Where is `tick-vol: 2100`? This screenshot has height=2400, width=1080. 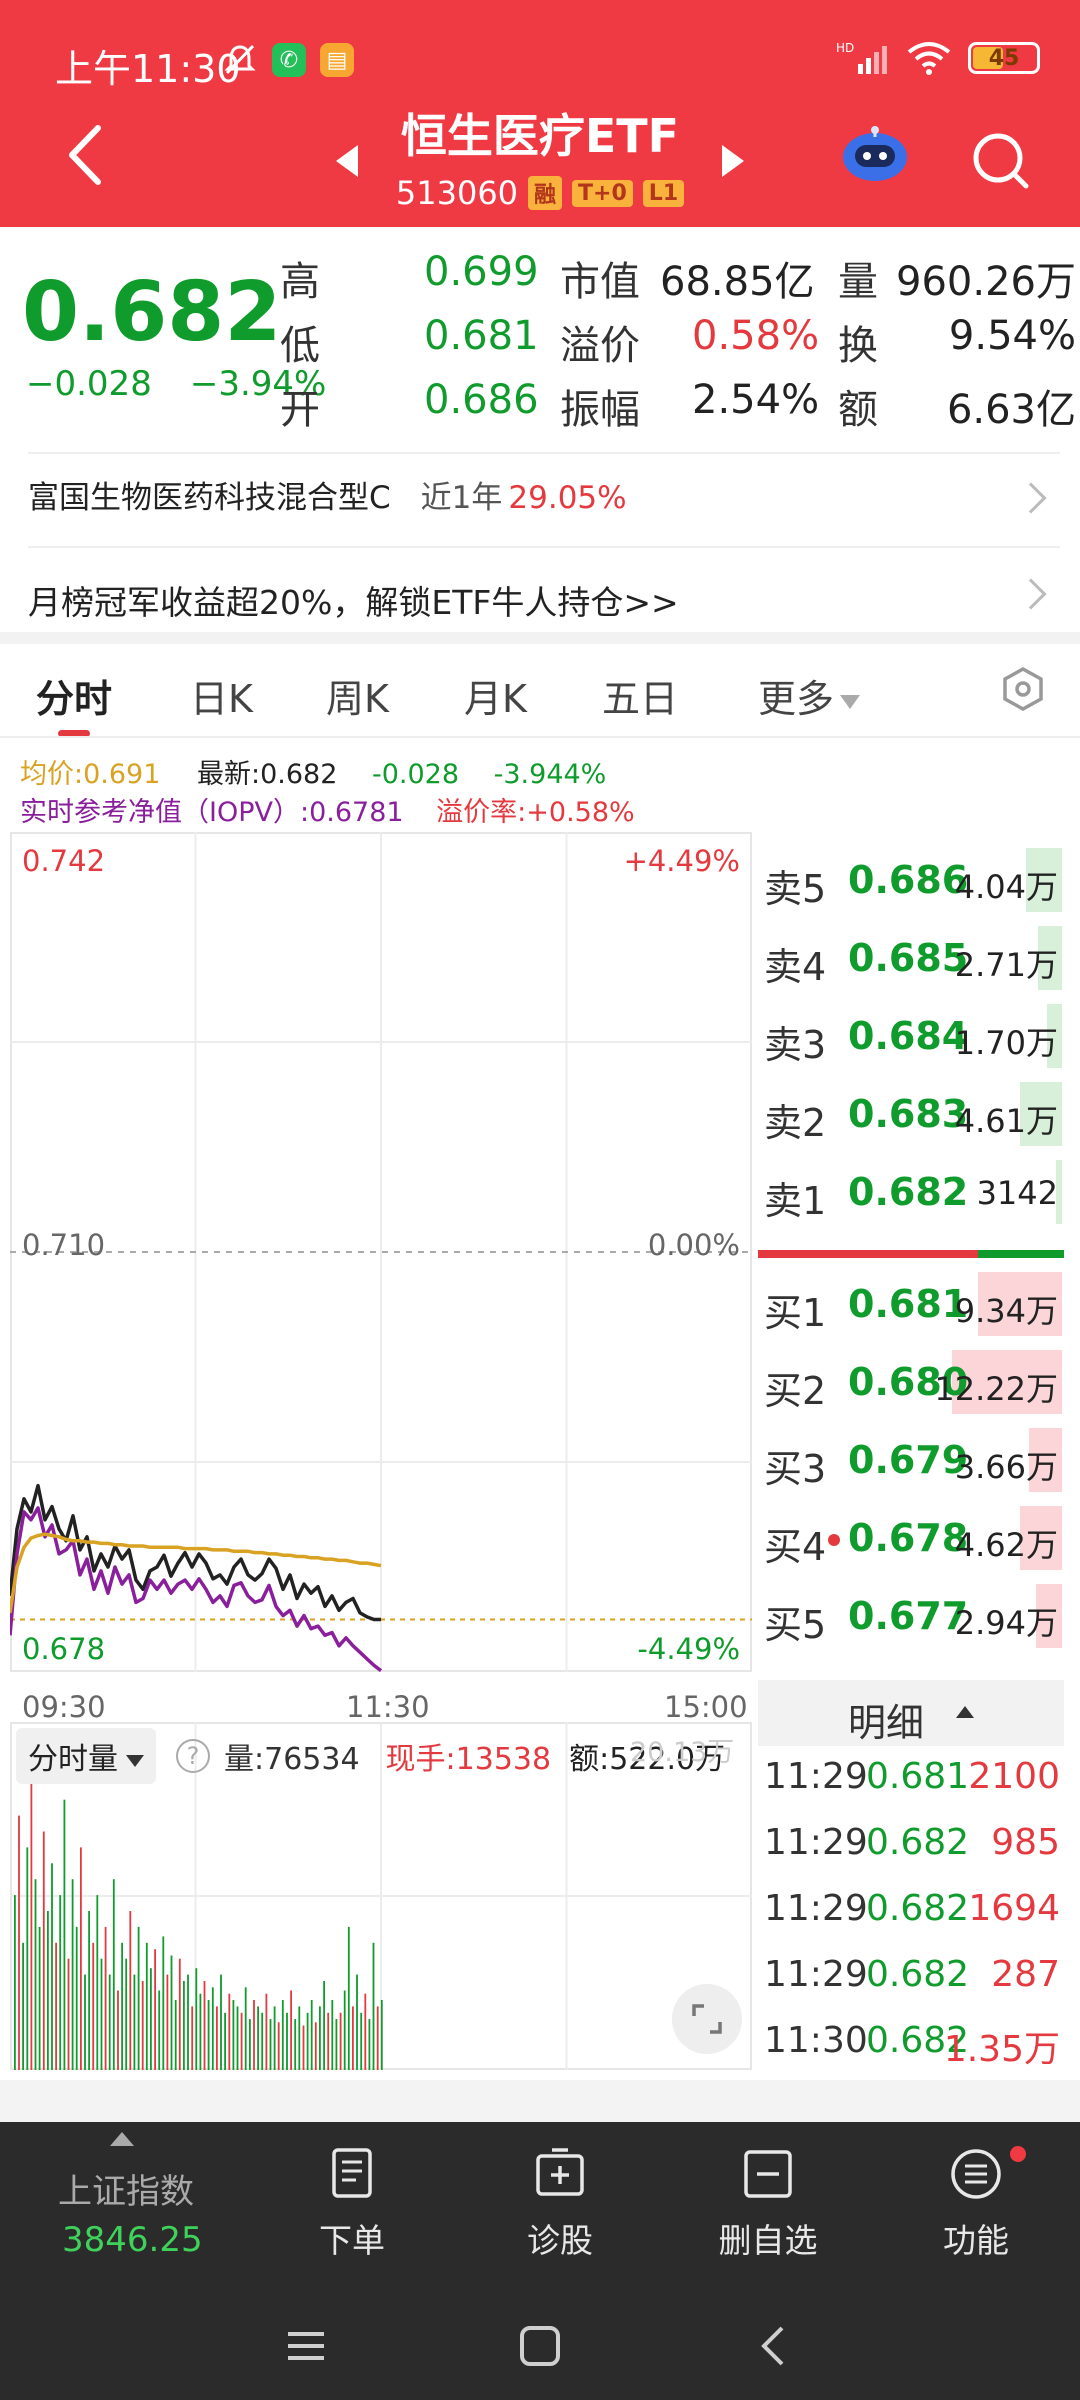
tick-vol: 2100 is located at coordinates (1014, 1776).